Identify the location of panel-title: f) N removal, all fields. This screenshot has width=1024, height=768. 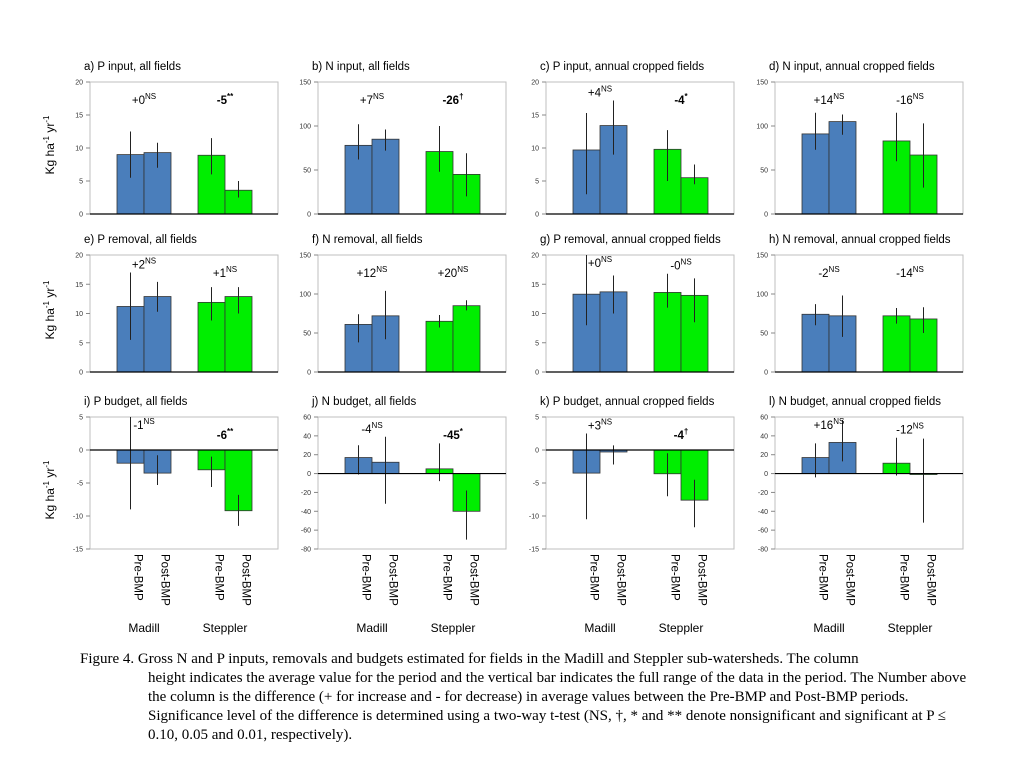
(367, 240).